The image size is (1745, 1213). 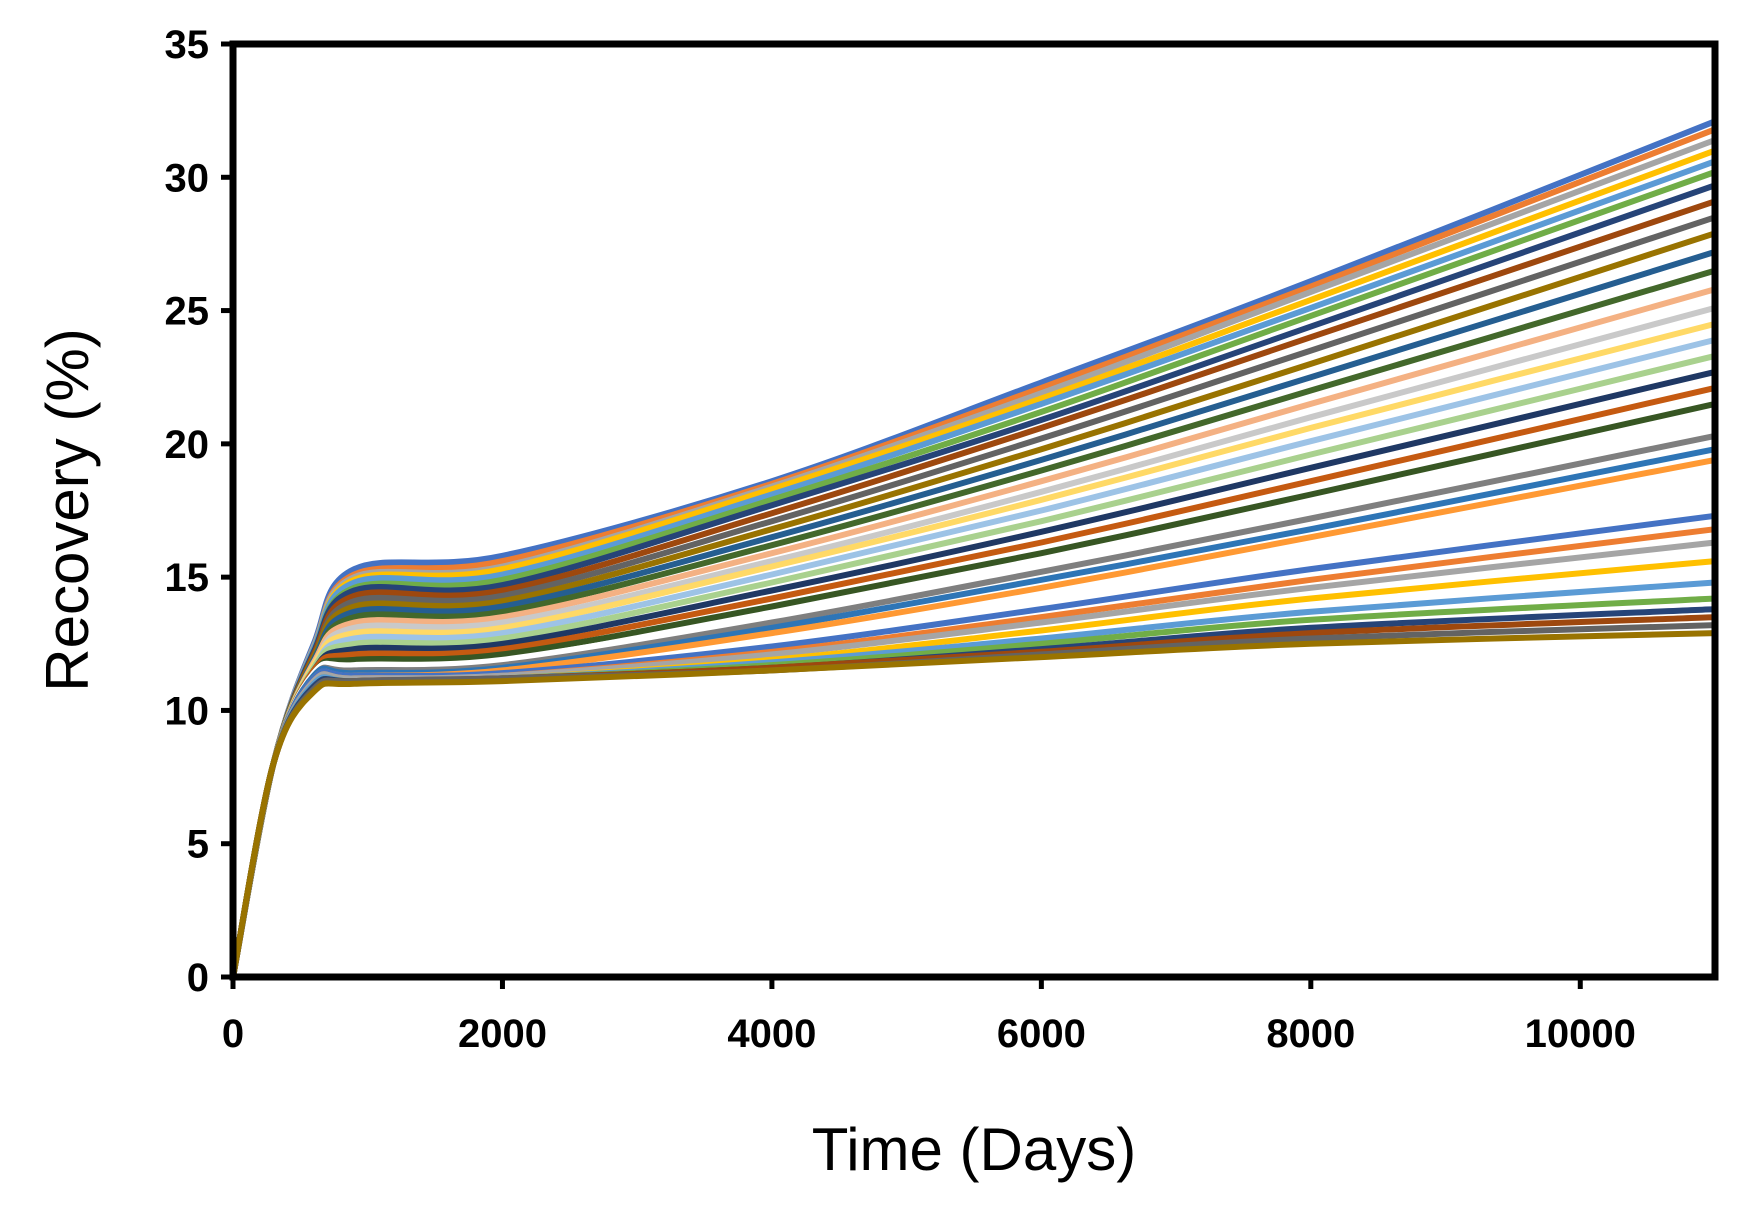 What do you see at coordinates (198, 845) in the screenshot?
I see `y-tick-label: 5` at bounding box center [198, 845].